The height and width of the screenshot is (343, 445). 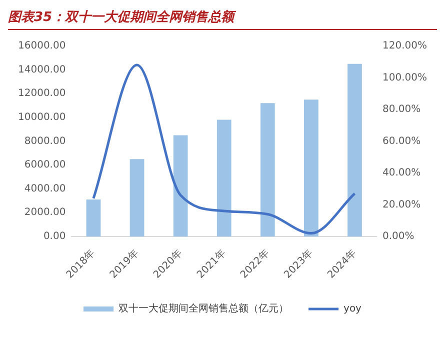 What do you see at coordinates (54, 236) in the screenshot?
I see `y-tick-label: 0.00` at bounding box center [54, 236].